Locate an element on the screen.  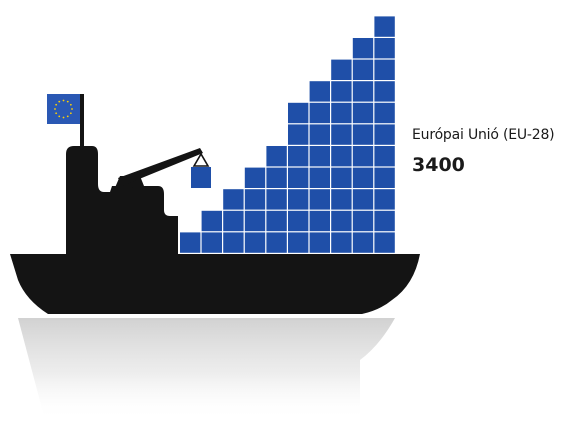
container-icon is located at coordinates (201, 177).